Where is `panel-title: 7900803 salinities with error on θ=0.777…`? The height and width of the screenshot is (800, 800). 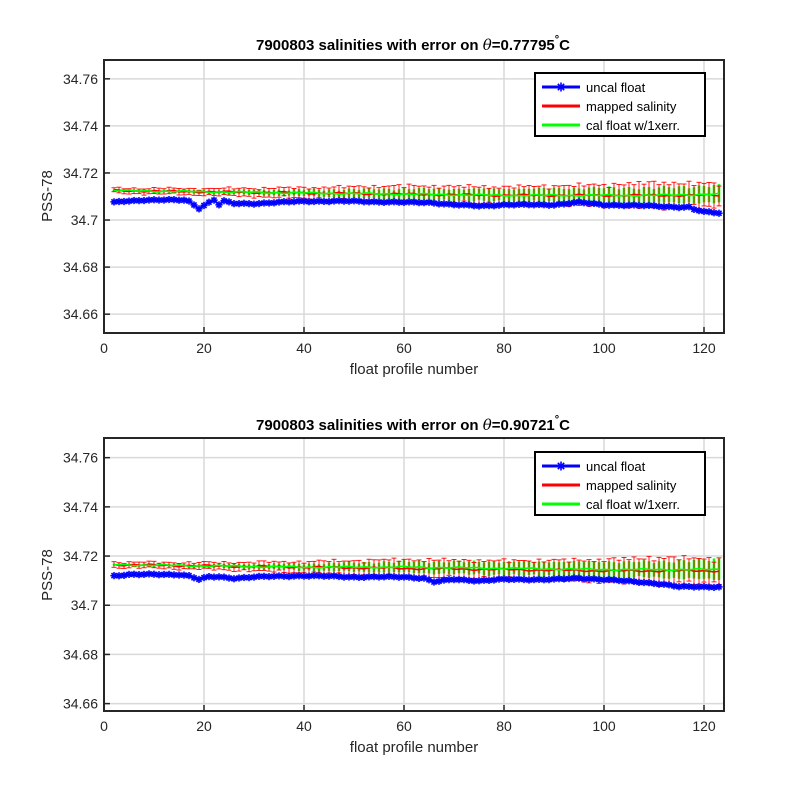 panel-title: 7900803 salinities with error on θ=0.777… is located at coordinates (413, 44).